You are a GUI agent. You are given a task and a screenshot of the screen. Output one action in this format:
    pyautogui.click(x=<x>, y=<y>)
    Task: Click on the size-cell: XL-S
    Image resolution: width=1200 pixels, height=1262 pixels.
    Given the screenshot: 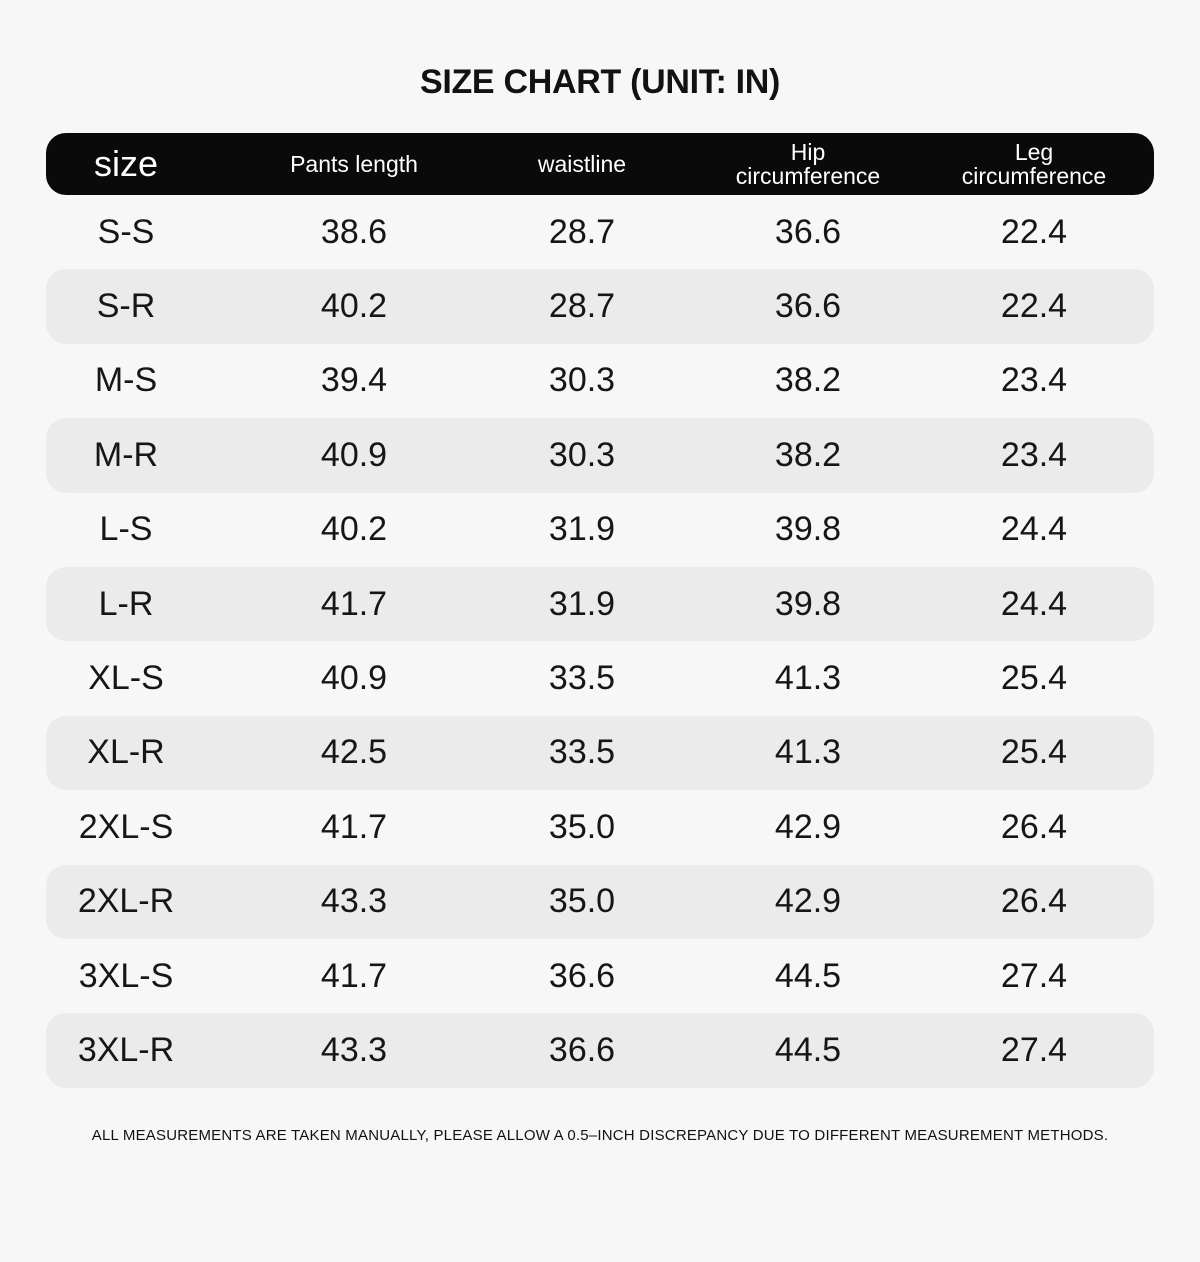 What is the action you would take?
    pyautogui.click(x=126, y=678)
    